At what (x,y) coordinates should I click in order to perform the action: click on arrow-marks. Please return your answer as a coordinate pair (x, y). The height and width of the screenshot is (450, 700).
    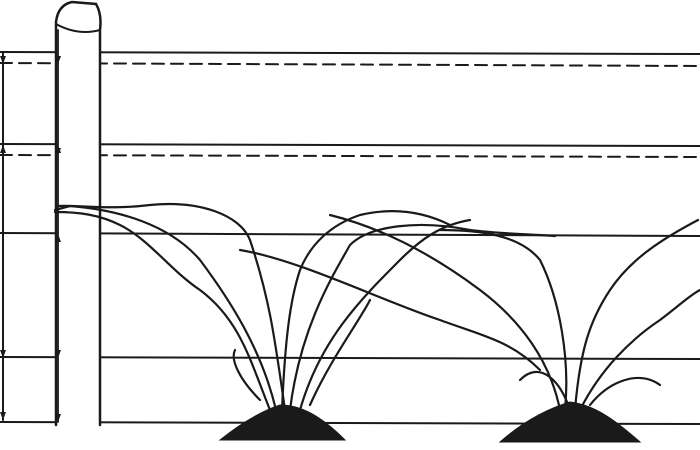
    Looking at the image, I should click on (30, 239).